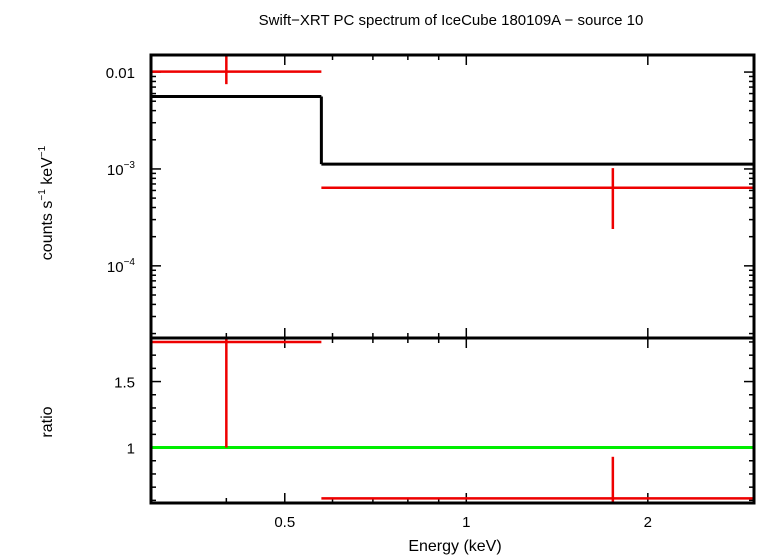 Image resolution: width=758 pixels, height=556 pixels. Describe the element at coordinates (648, 522) in the screenshot. I see `x-tick-label: 2` at that location.